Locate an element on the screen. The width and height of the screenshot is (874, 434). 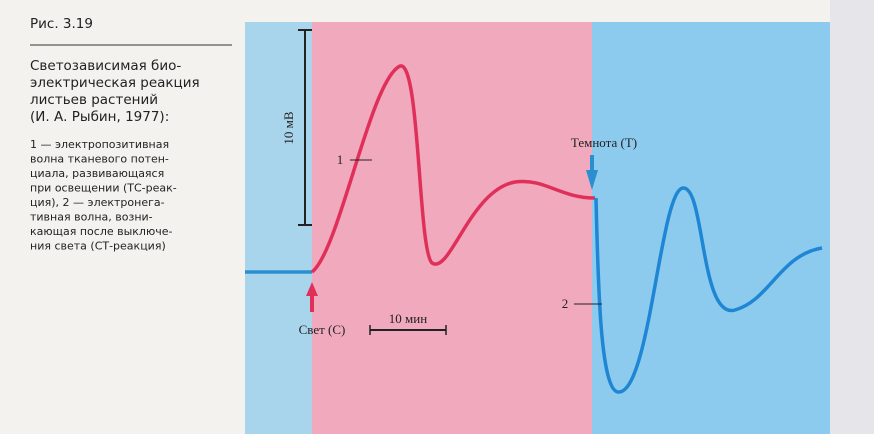
light-on-arrow is located at coordinates (312, 297).